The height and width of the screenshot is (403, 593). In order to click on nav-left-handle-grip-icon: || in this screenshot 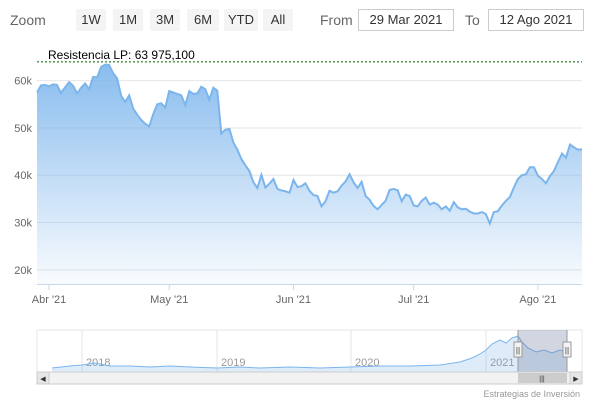, I will do `click(518, 350)`.